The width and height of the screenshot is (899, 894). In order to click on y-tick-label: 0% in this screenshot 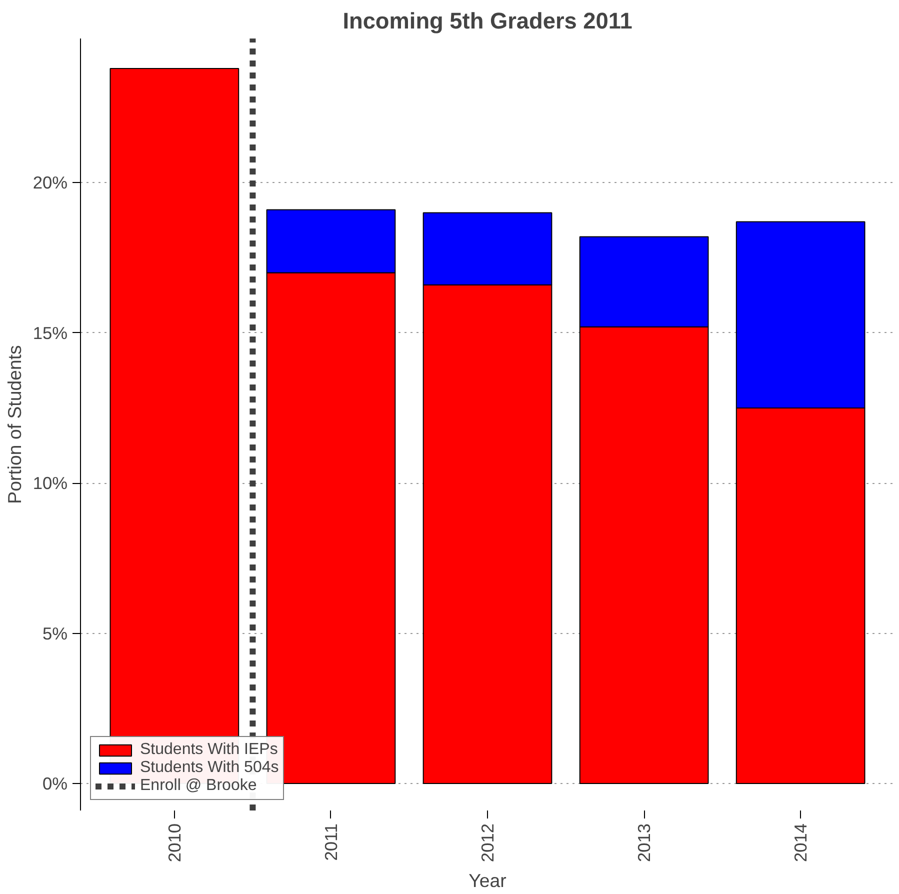, I will do `click(55, 783)`.